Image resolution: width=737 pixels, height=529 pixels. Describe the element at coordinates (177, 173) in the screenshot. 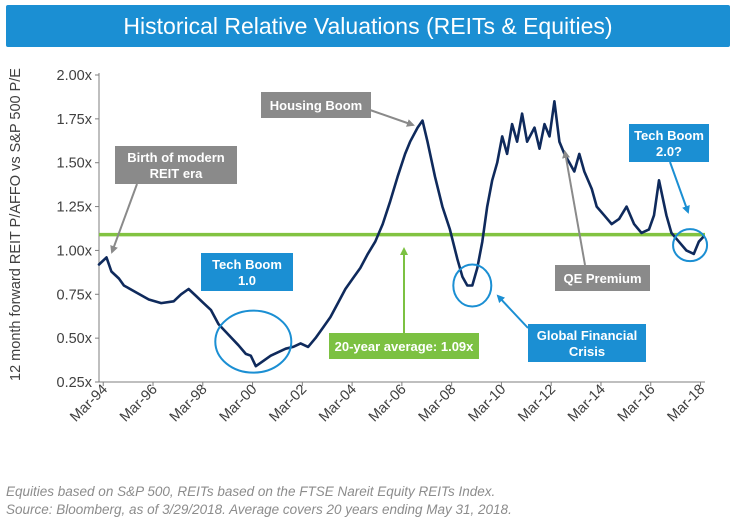

I see `callout-text-birth: REIT era` at that location.